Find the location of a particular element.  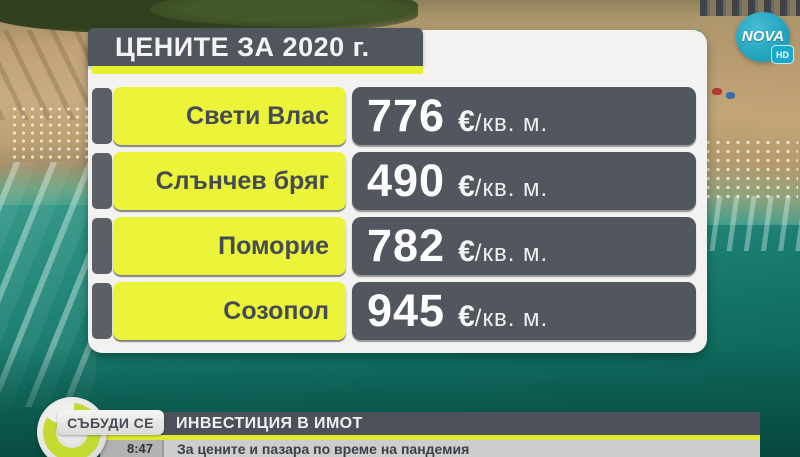

price-number: 776 is located at coordinates (406, 115).